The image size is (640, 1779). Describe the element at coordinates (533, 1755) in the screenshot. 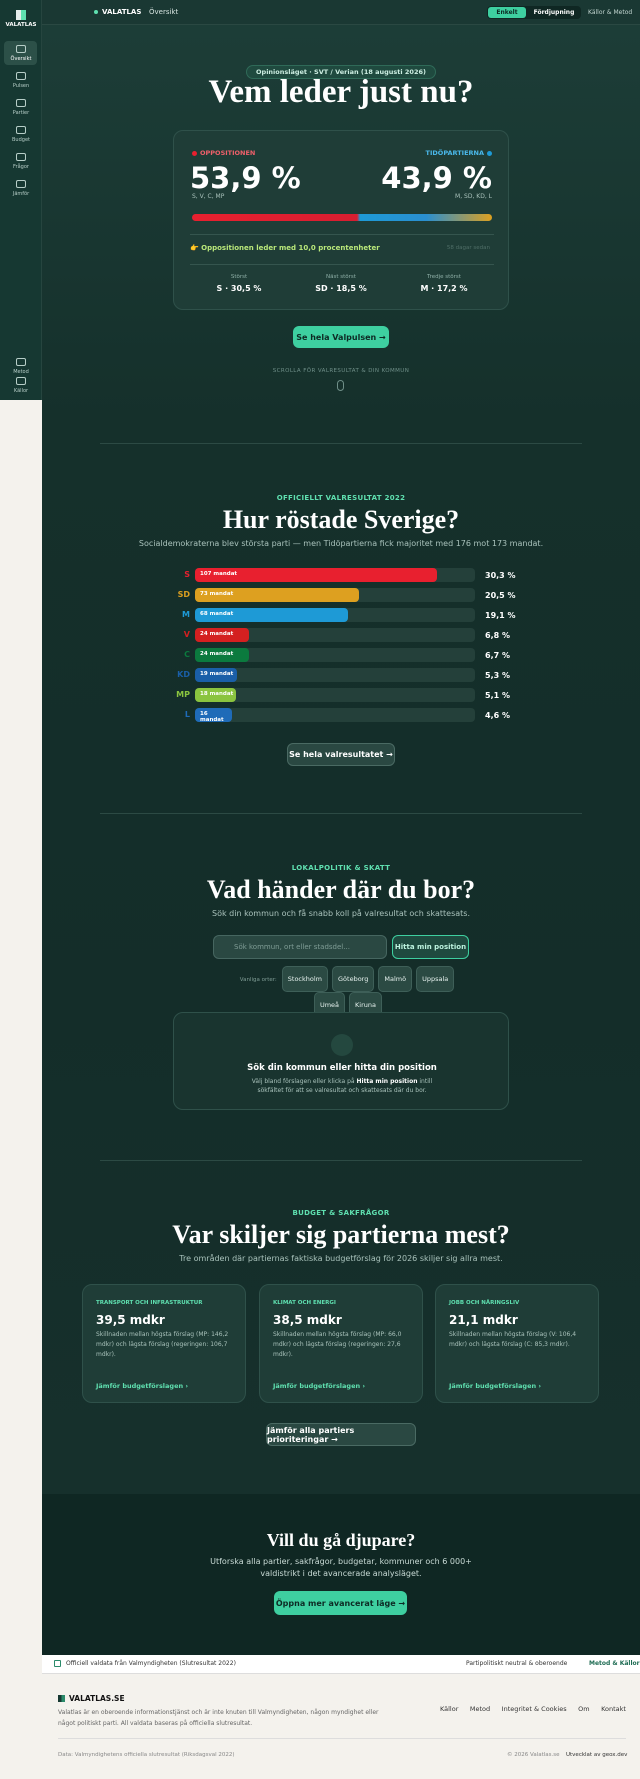

I see `footer-copyright: © 2026 Valatlas.se` at that location.